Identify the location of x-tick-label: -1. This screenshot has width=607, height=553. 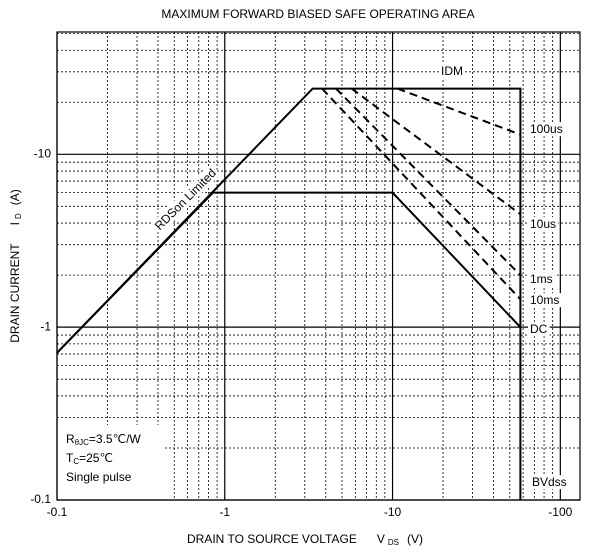
(224, 512).